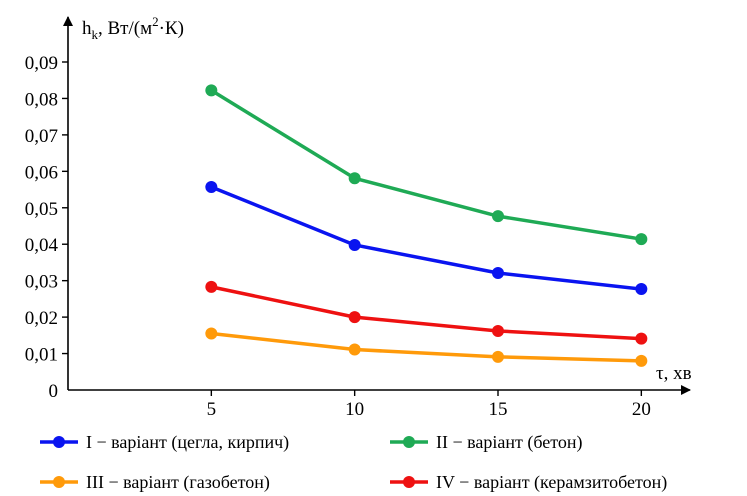  What do you see at coordinates (674, 373) in the screenshot?
I see `x-axis-title: τ, хв` at bounding box center [674, 373].